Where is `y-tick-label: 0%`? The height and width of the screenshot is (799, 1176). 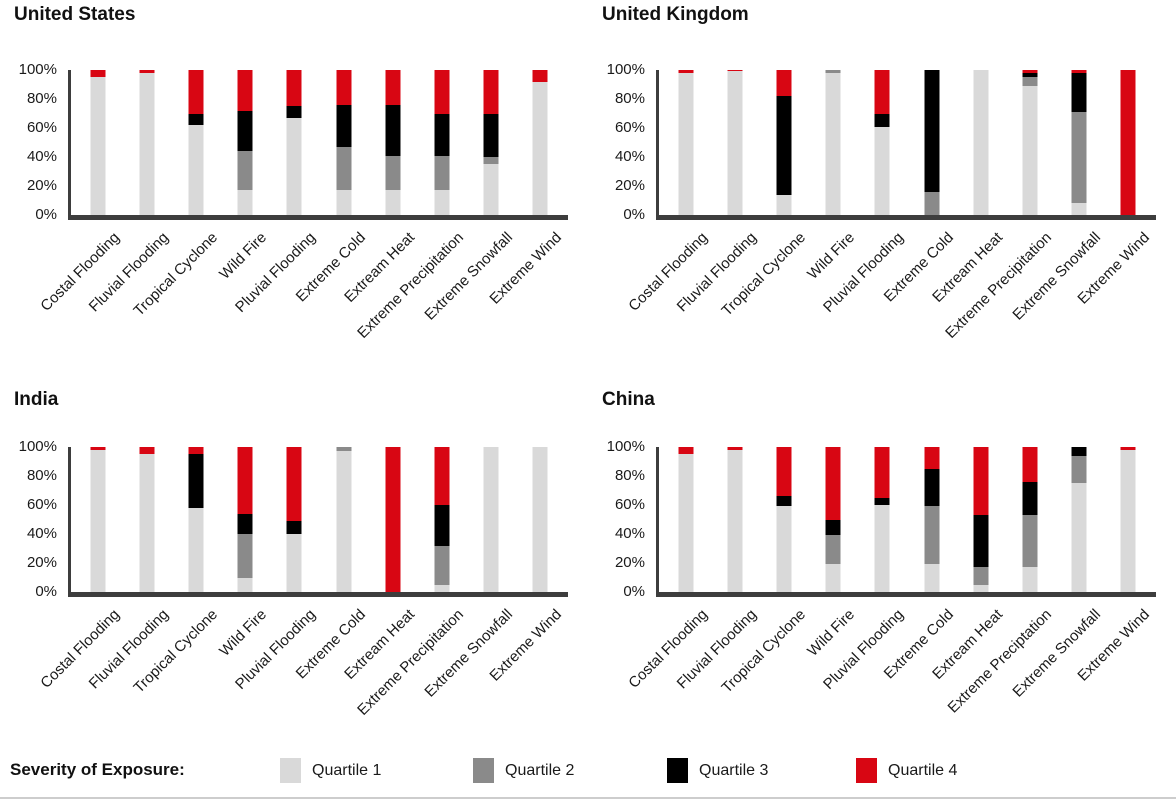 y-tick-label: 0% is located at coordinates (46, 214).